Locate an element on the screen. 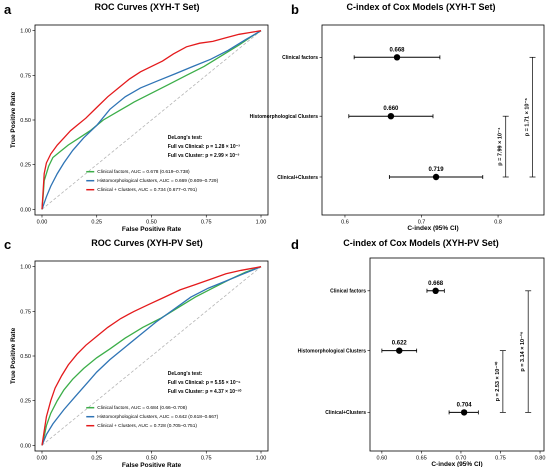  x-tick-label: 0.65 is located at coordinates (421, 459).